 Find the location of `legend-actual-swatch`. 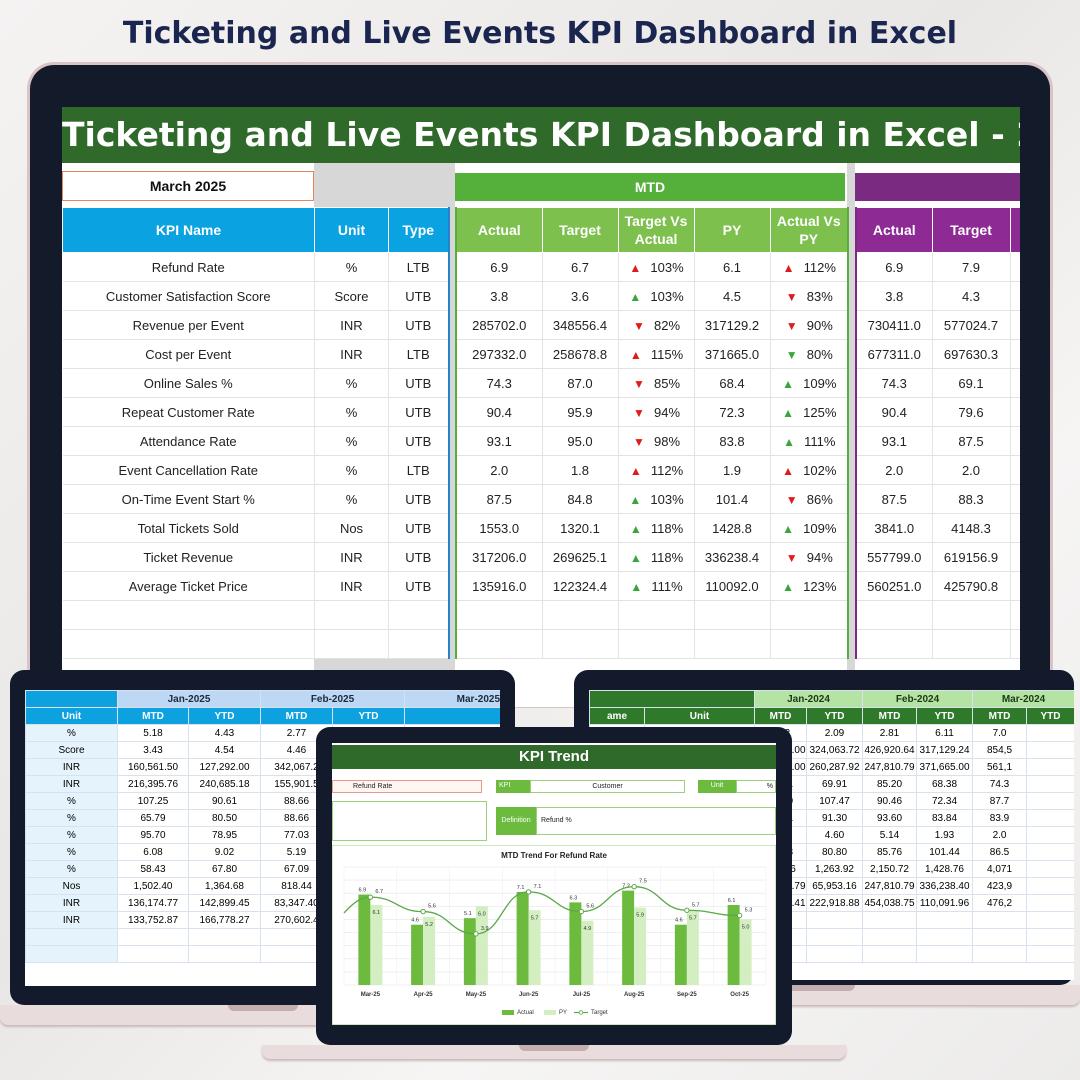

legend-actual-swatch is located at coordinates (508, 1012).